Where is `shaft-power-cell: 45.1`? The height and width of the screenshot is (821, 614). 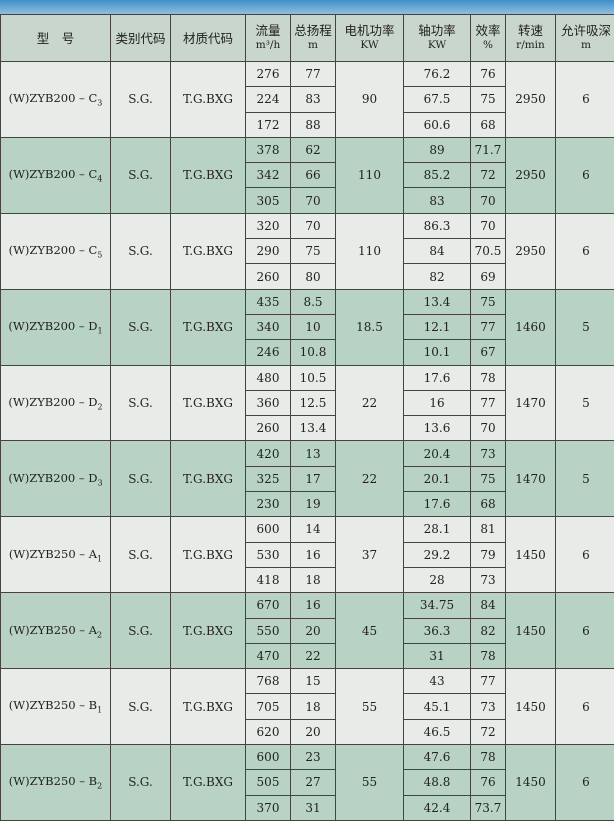
shaft-power-cell: 45.1 is located at coordinates (437, 706).